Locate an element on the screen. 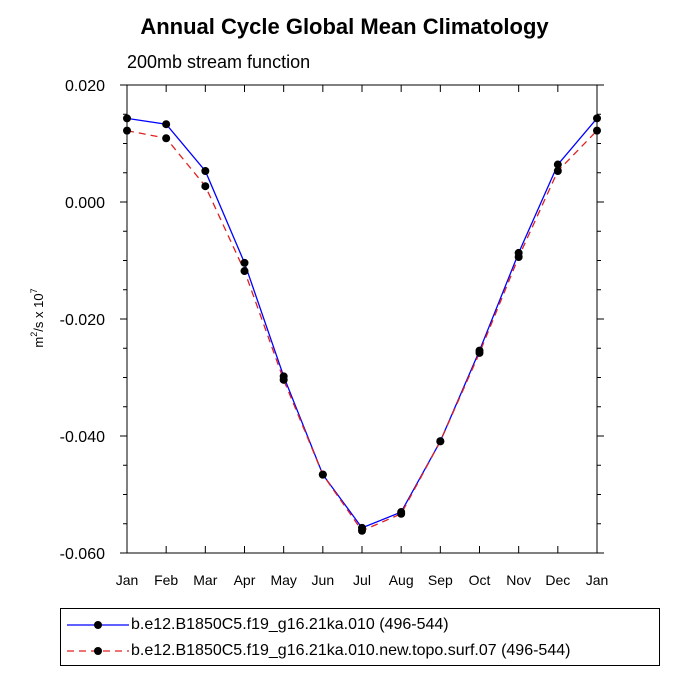 This screenshot has width=689, height=689. x-tick-label: Jun is located at coordinates (323, 580).